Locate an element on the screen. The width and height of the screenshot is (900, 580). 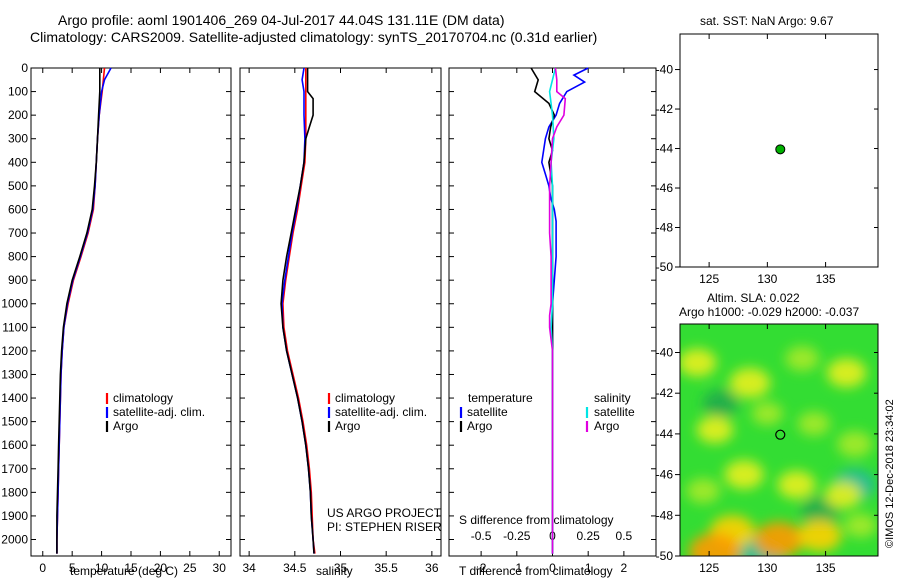
sst-map-ytick-label: -50 is located at coordinates (665, 267).